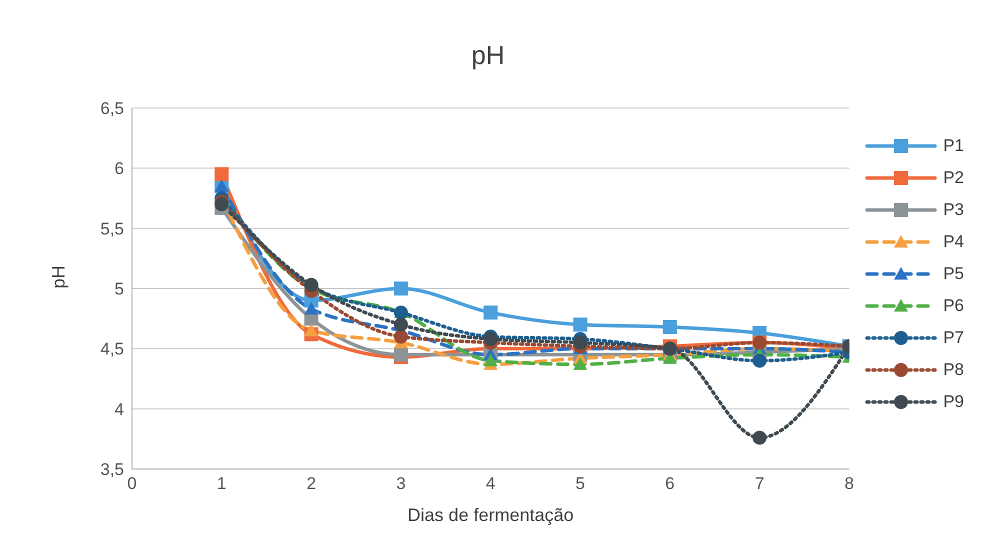 This screenshot has width=992, height=547. What do you see at coordinates (488, 55) in the screenshot?
I see `chart-title: pH` at bounding box center [488, 55].